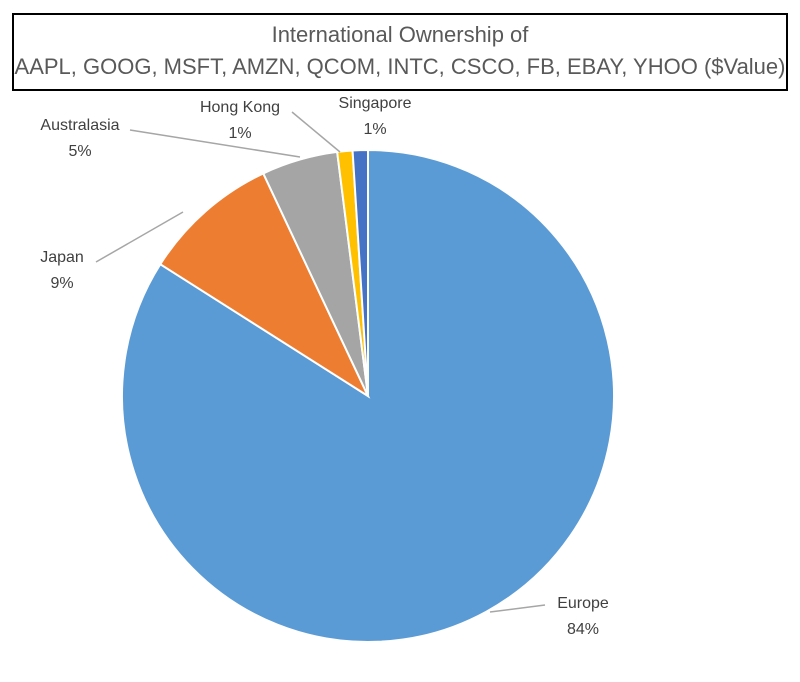  Describe the element at coordinates (62, 257) in the screenshot. I see `slice-label: Japan` at that location.